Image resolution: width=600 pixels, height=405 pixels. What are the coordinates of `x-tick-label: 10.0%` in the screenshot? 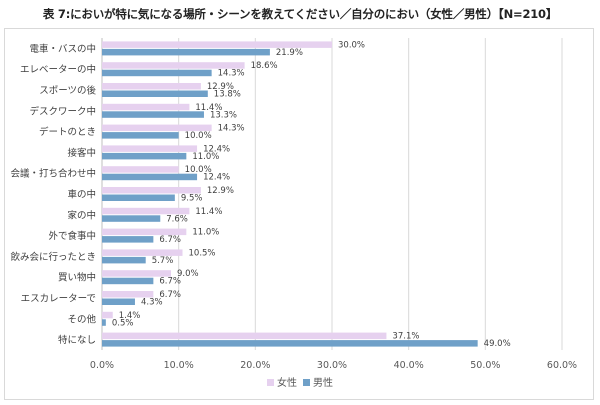 It's located at (179, 365).